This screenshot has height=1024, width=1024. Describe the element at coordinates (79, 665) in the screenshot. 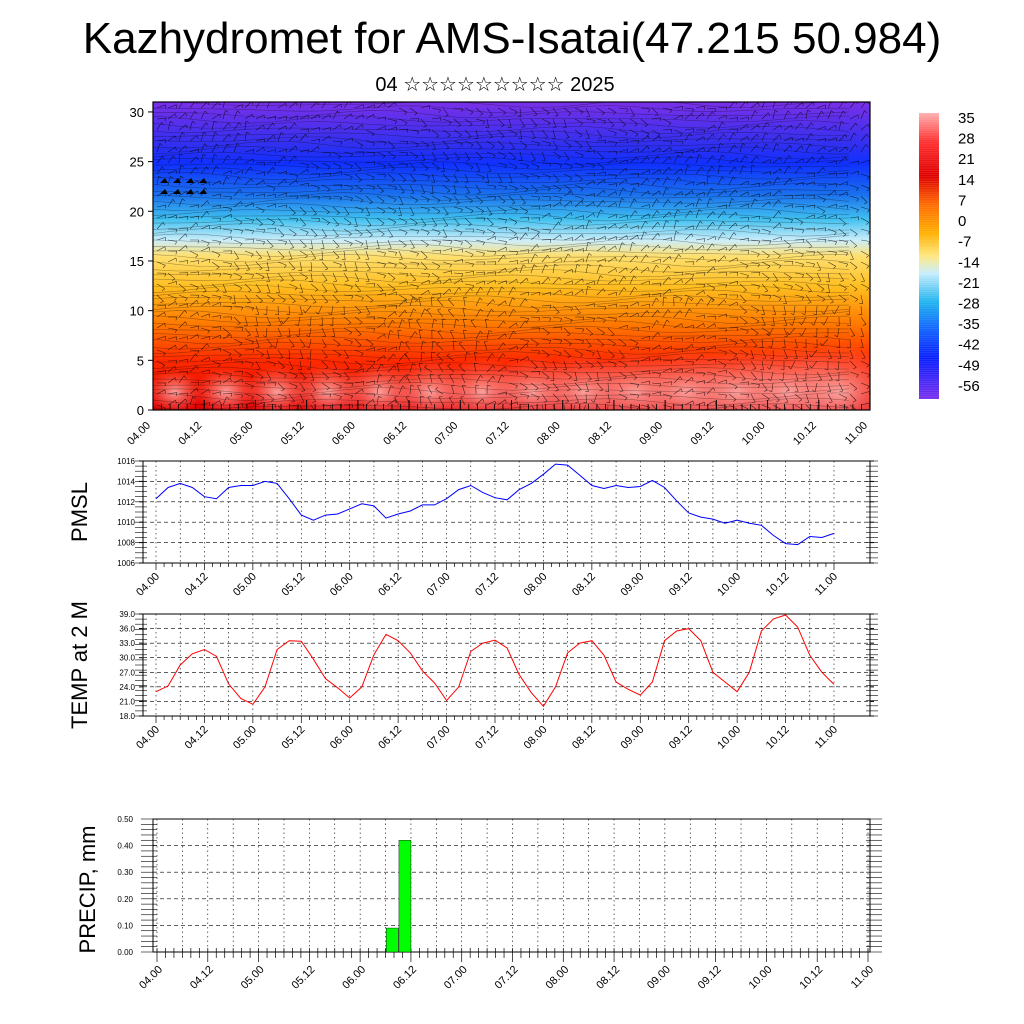

I see `temp-y-label: TEMP at 2 M` at that location.